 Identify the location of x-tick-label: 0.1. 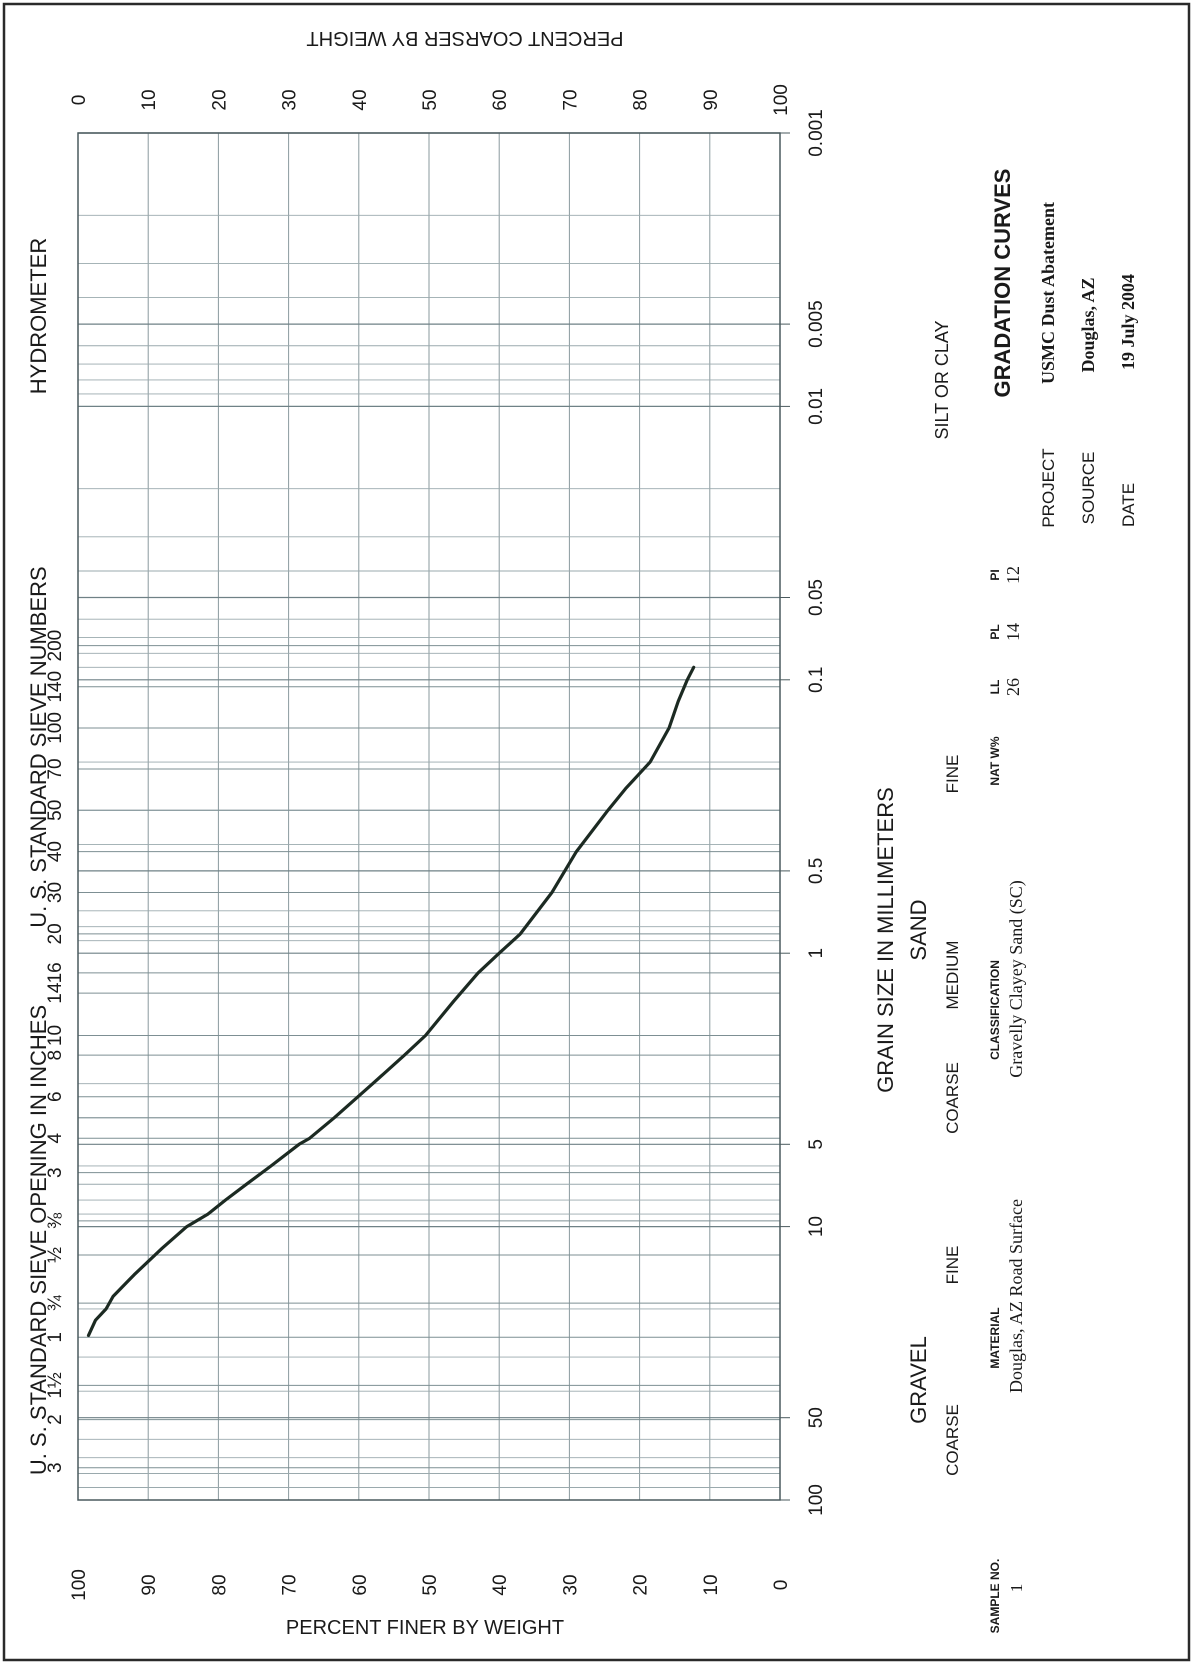
(816, 680).